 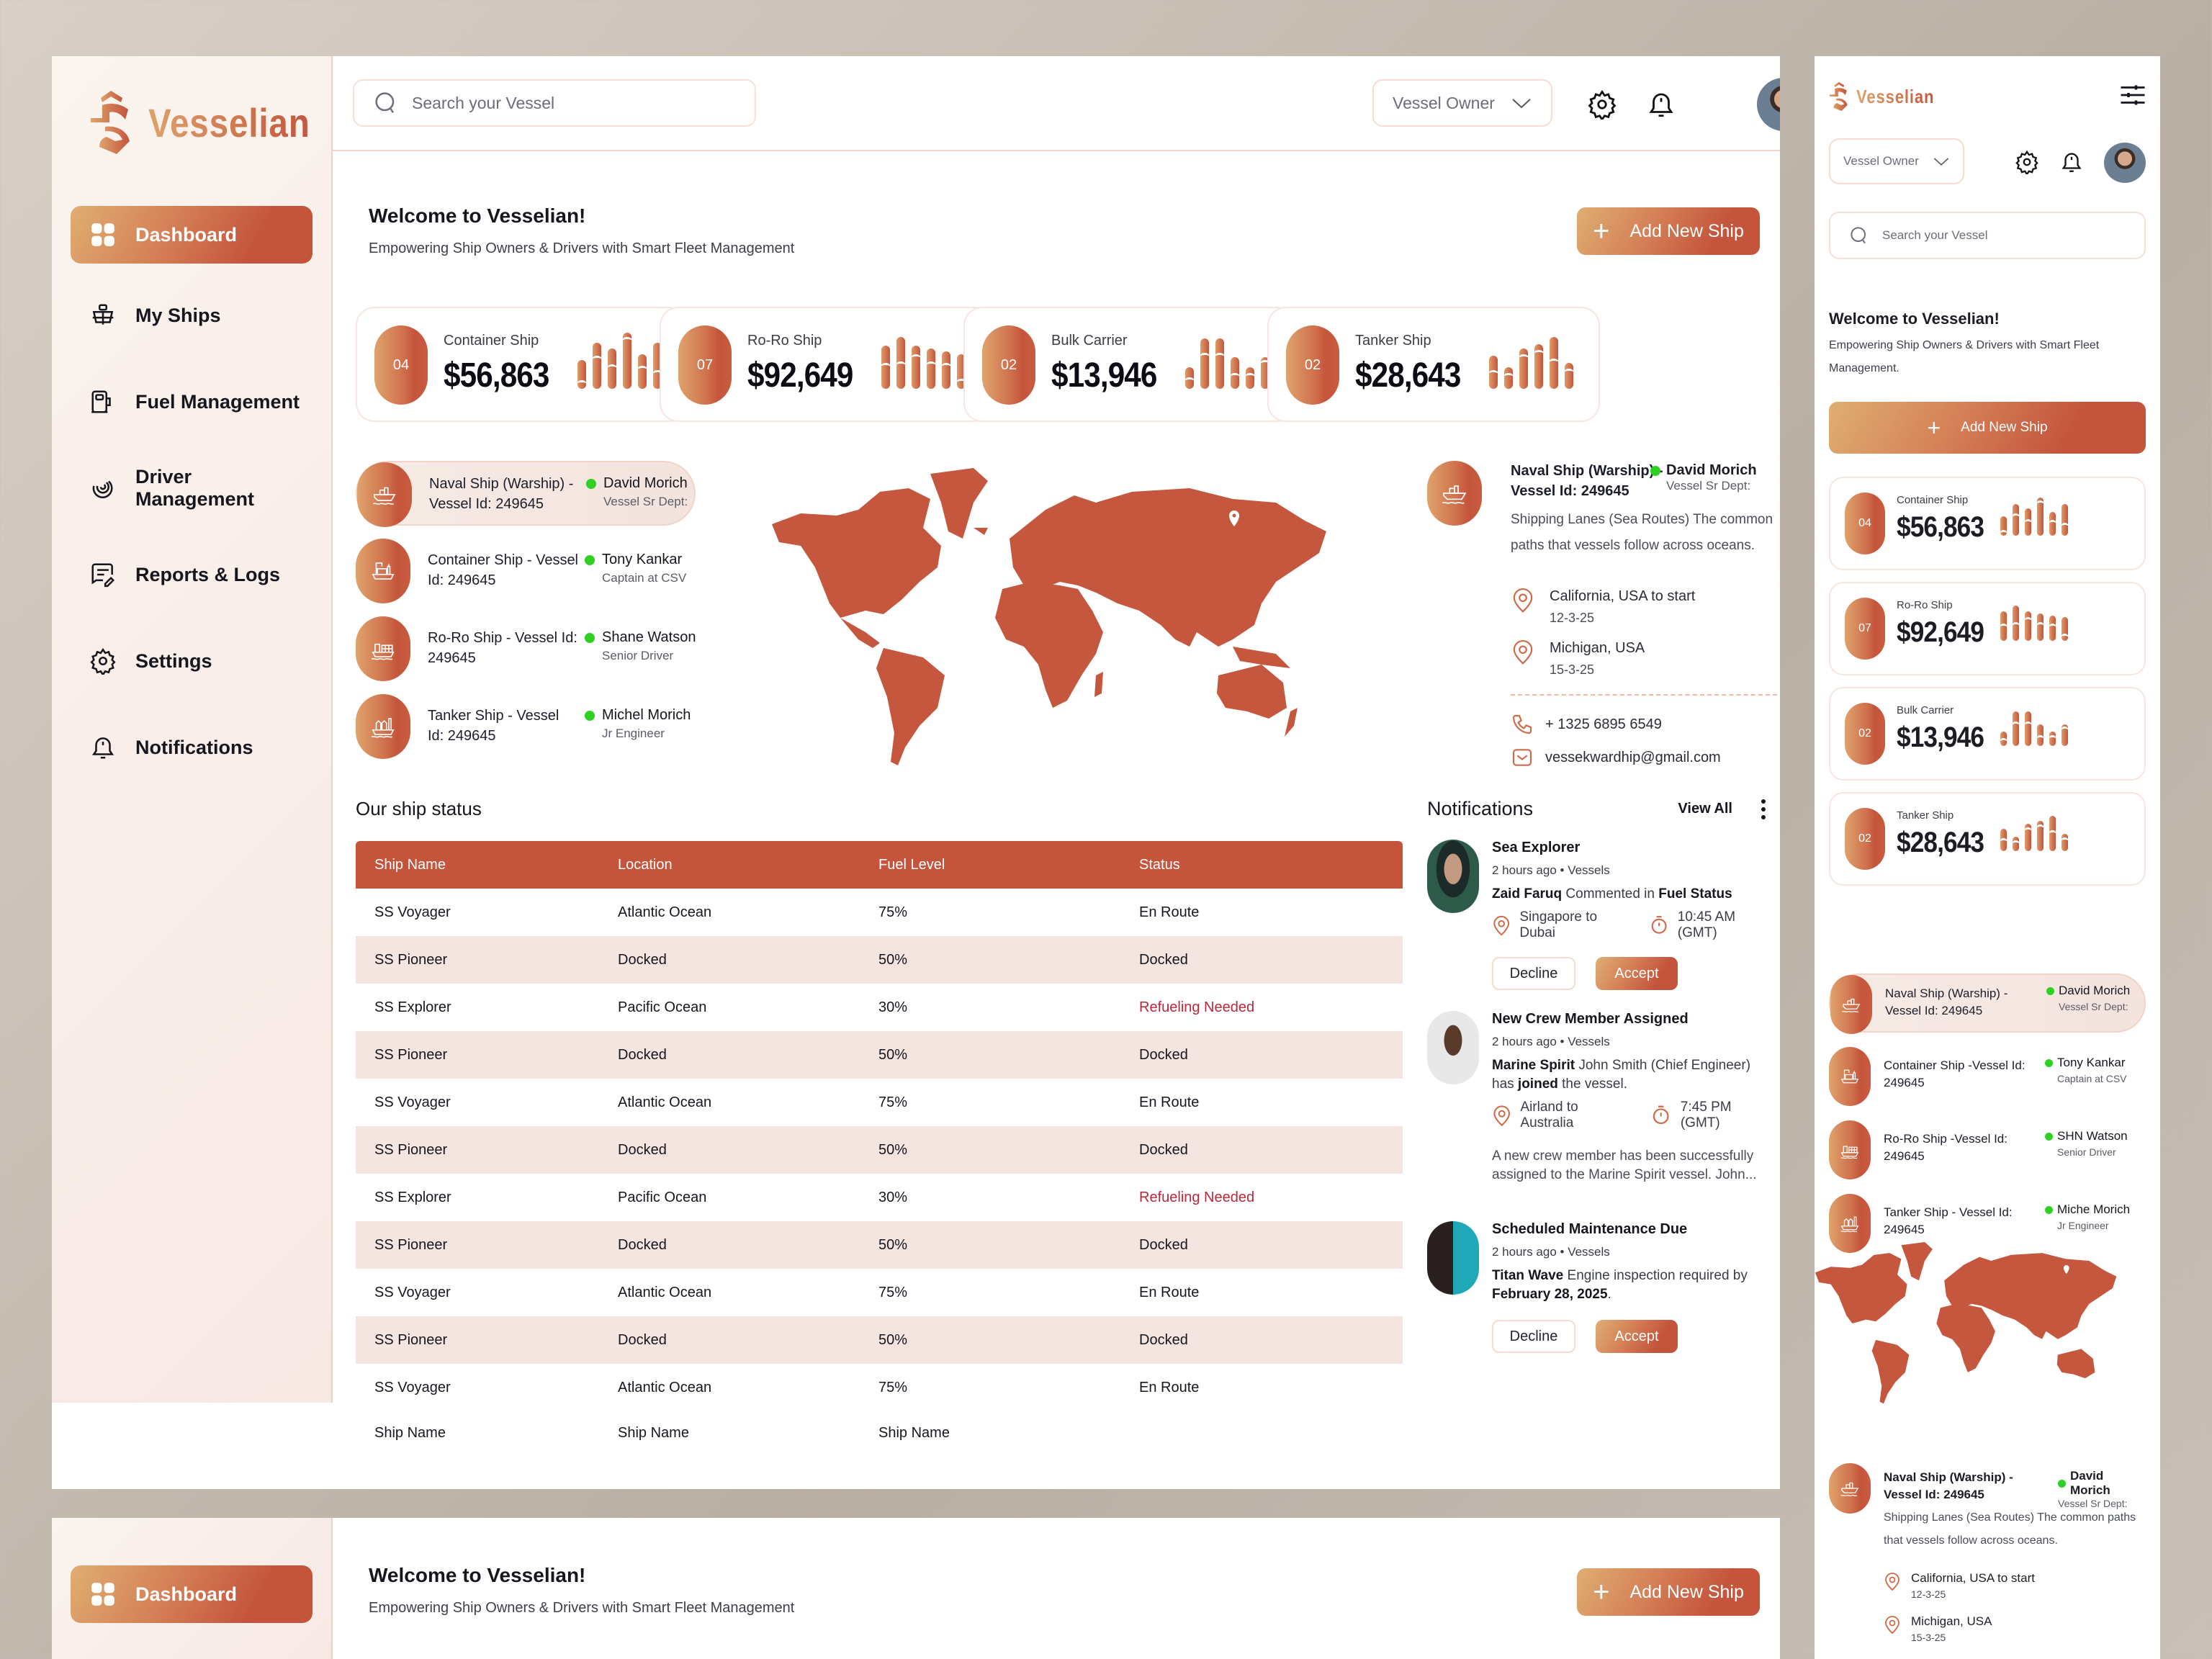 What do you see at coordinates (1454, 494) in the screenshot?
I see `warship-icon` at bounding box center [1454, 494].